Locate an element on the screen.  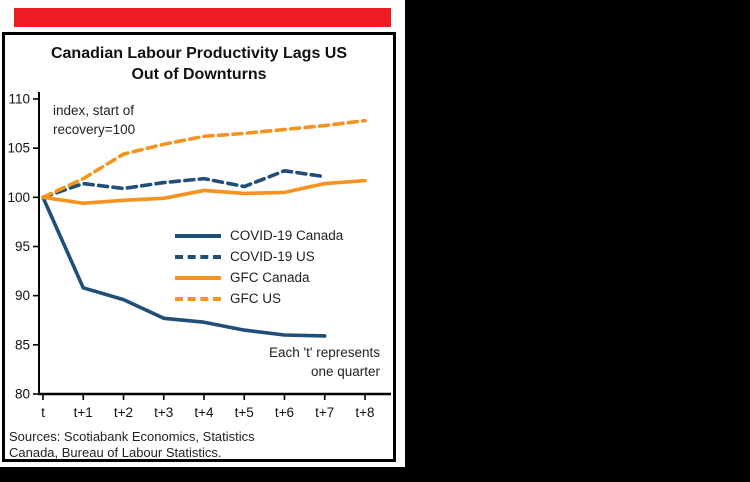
x-tick-label: t+8 is located at coordinates (364, 412).